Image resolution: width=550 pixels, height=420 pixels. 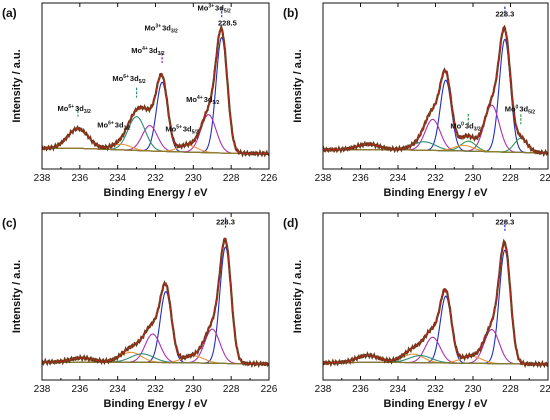 I want to click on peak-annotation-7: Mo6+3d3/2, so click(x=74, y=109).